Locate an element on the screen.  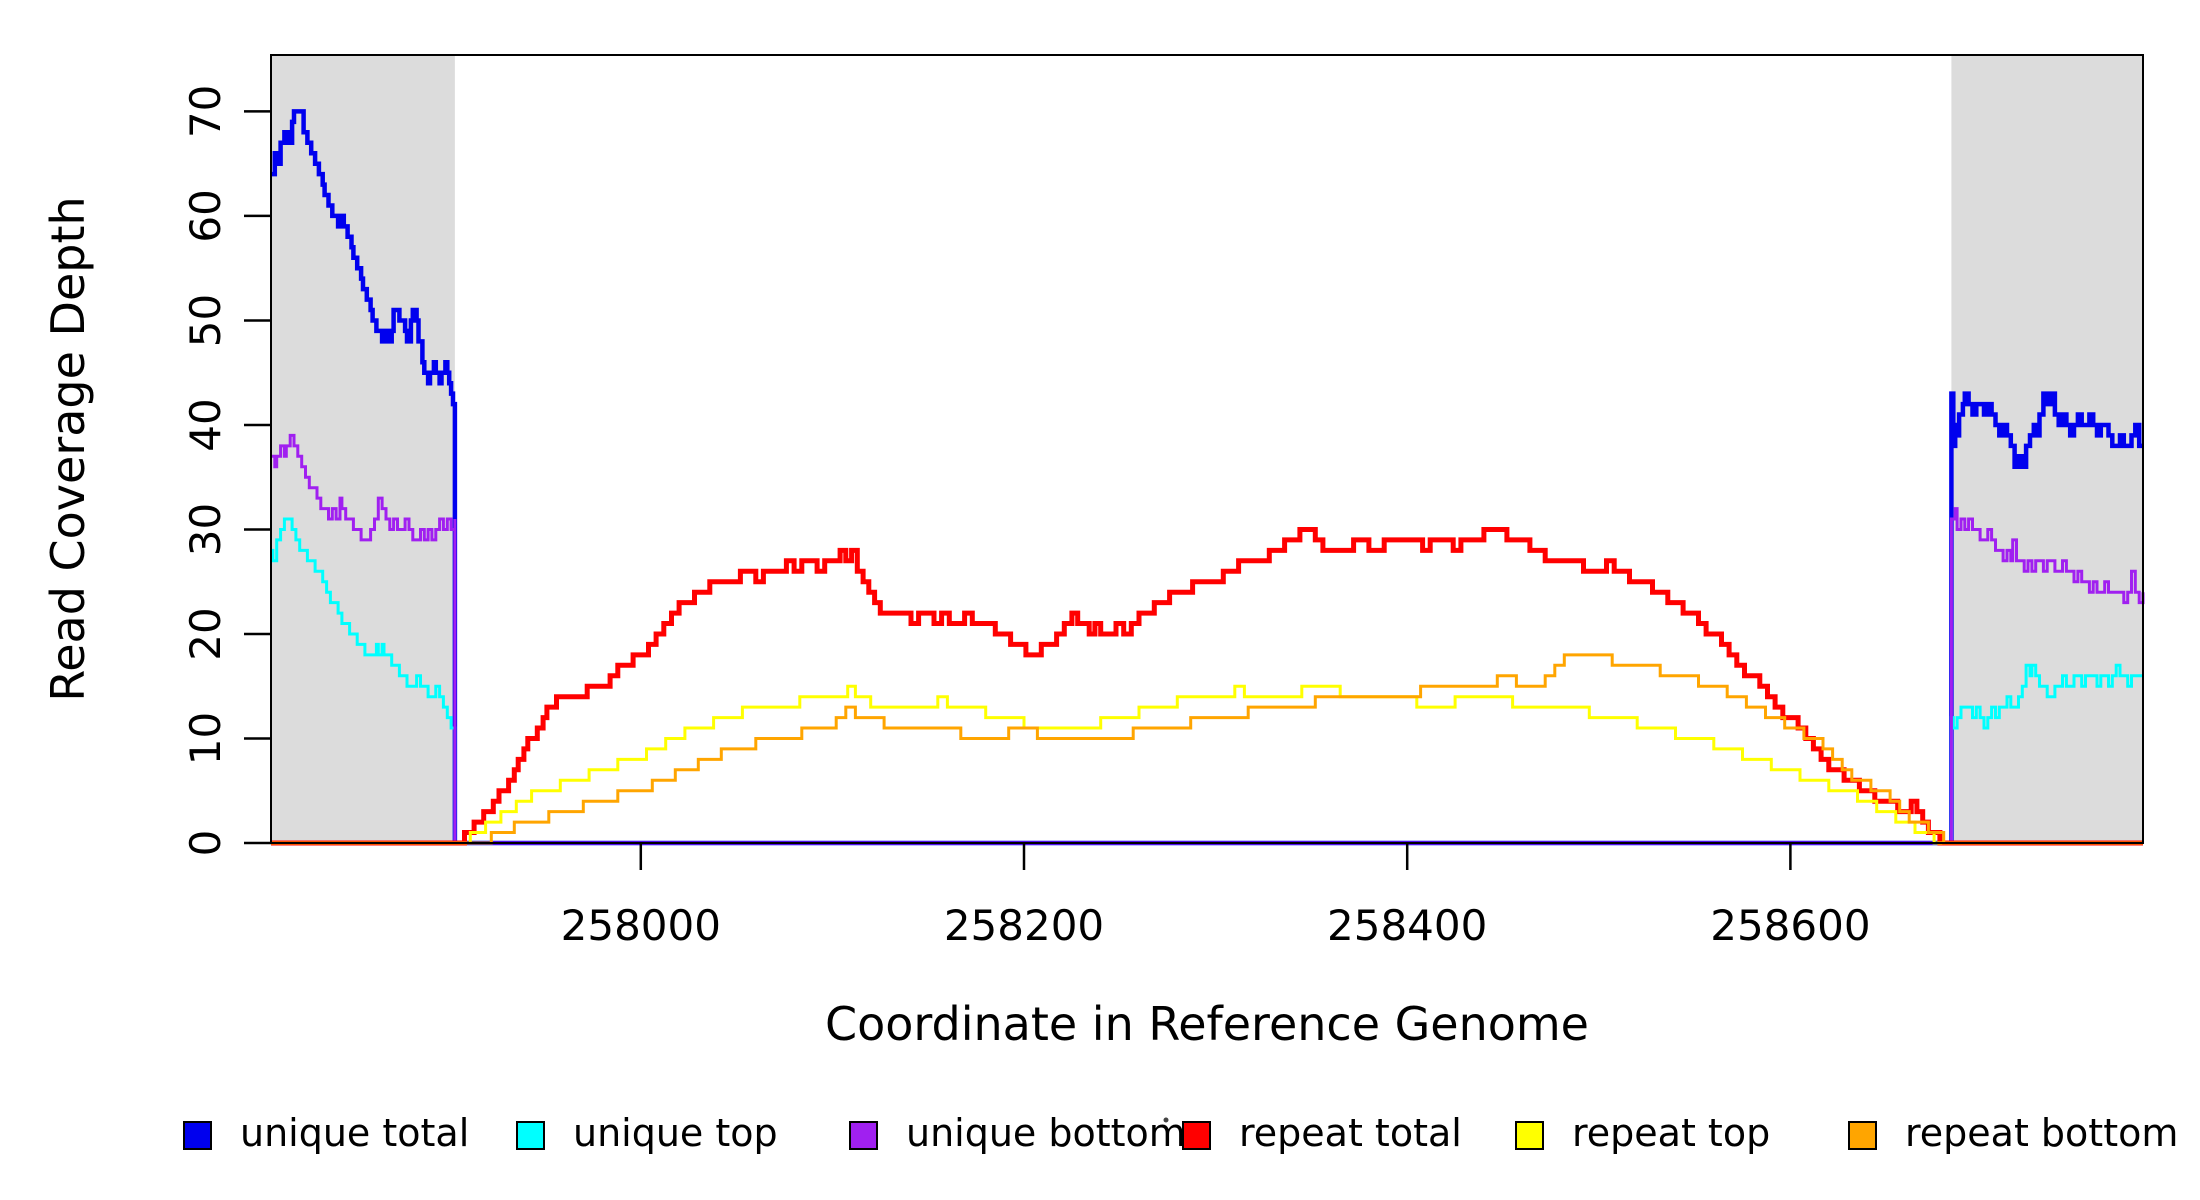
legend-label-repeat_total: repeat total is located at coordinates (1350, 1133).